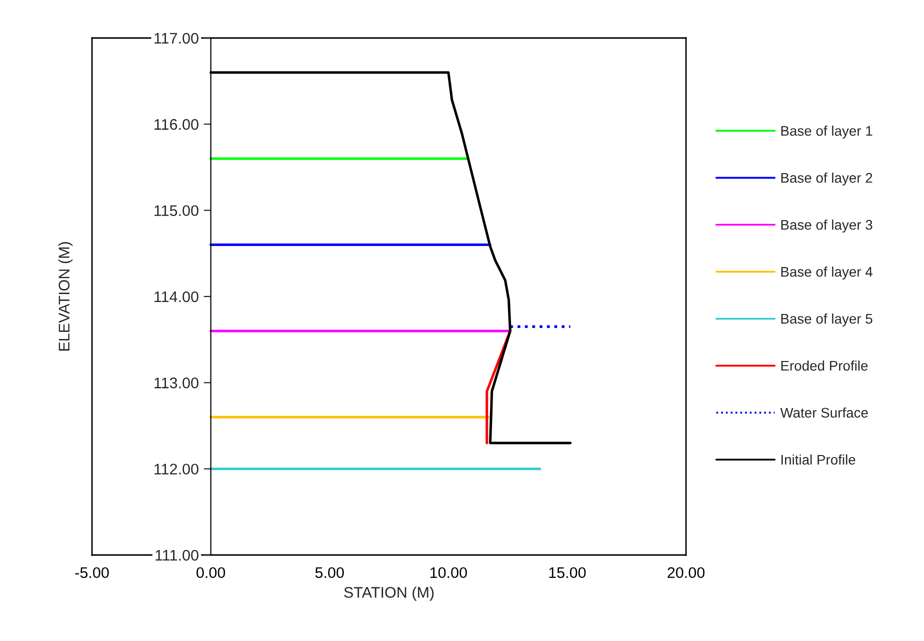  I want to click on y-tick-label: 116.00, so click(176, 124).